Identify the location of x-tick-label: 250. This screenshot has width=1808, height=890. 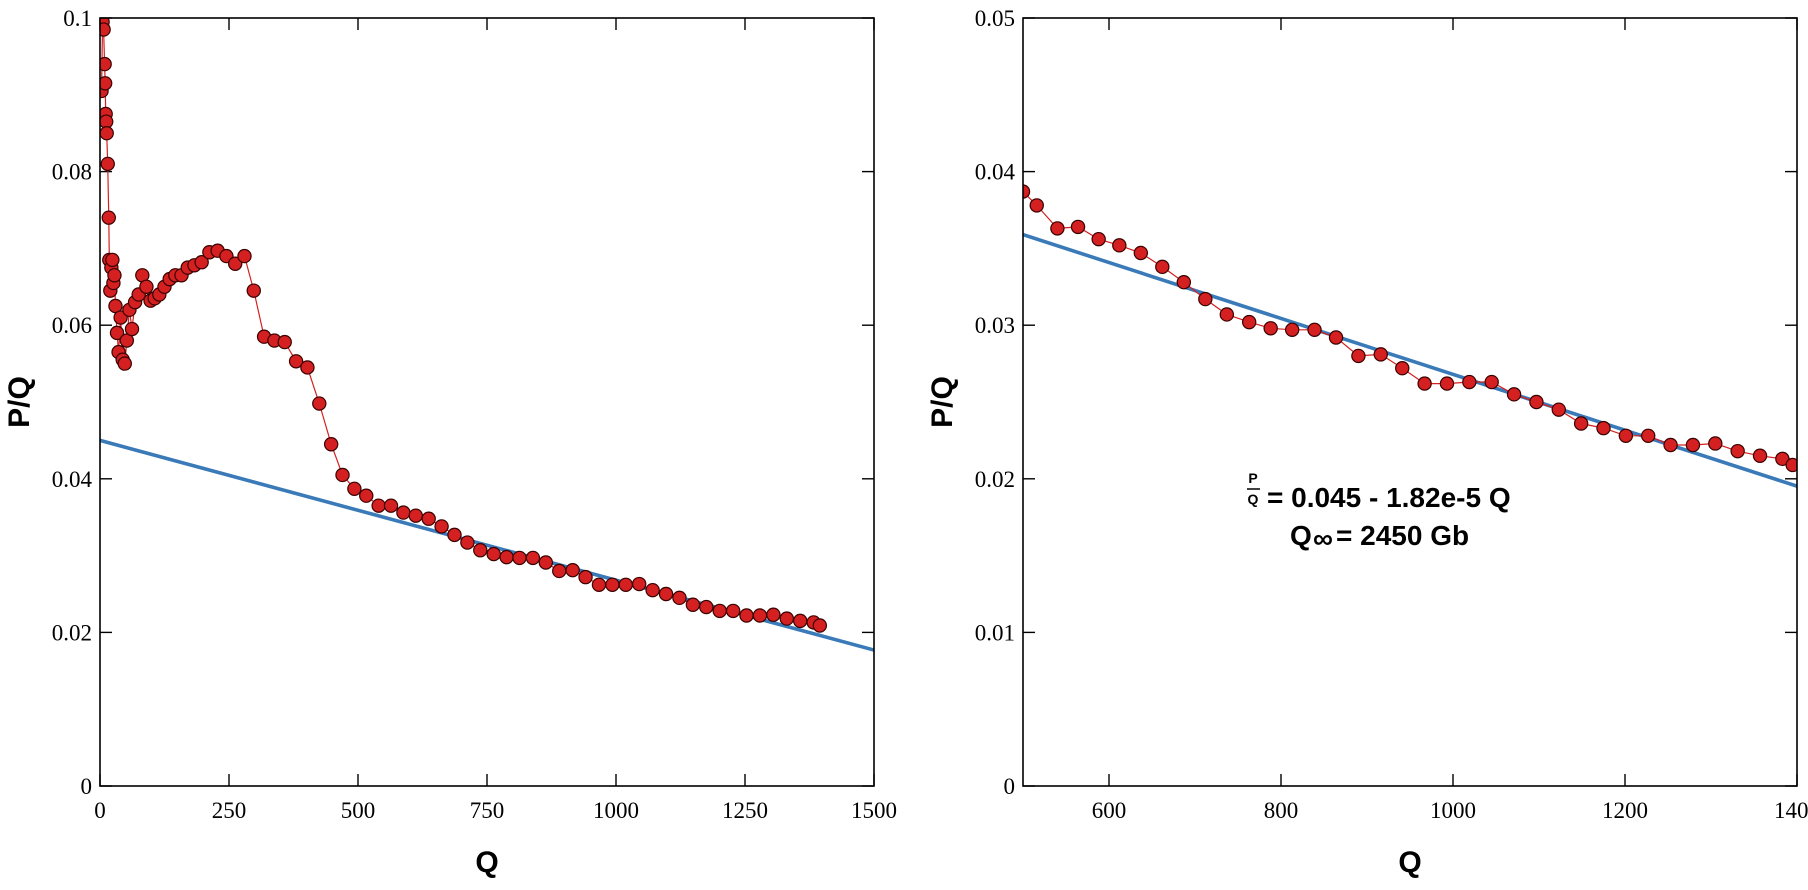
(229, 810).